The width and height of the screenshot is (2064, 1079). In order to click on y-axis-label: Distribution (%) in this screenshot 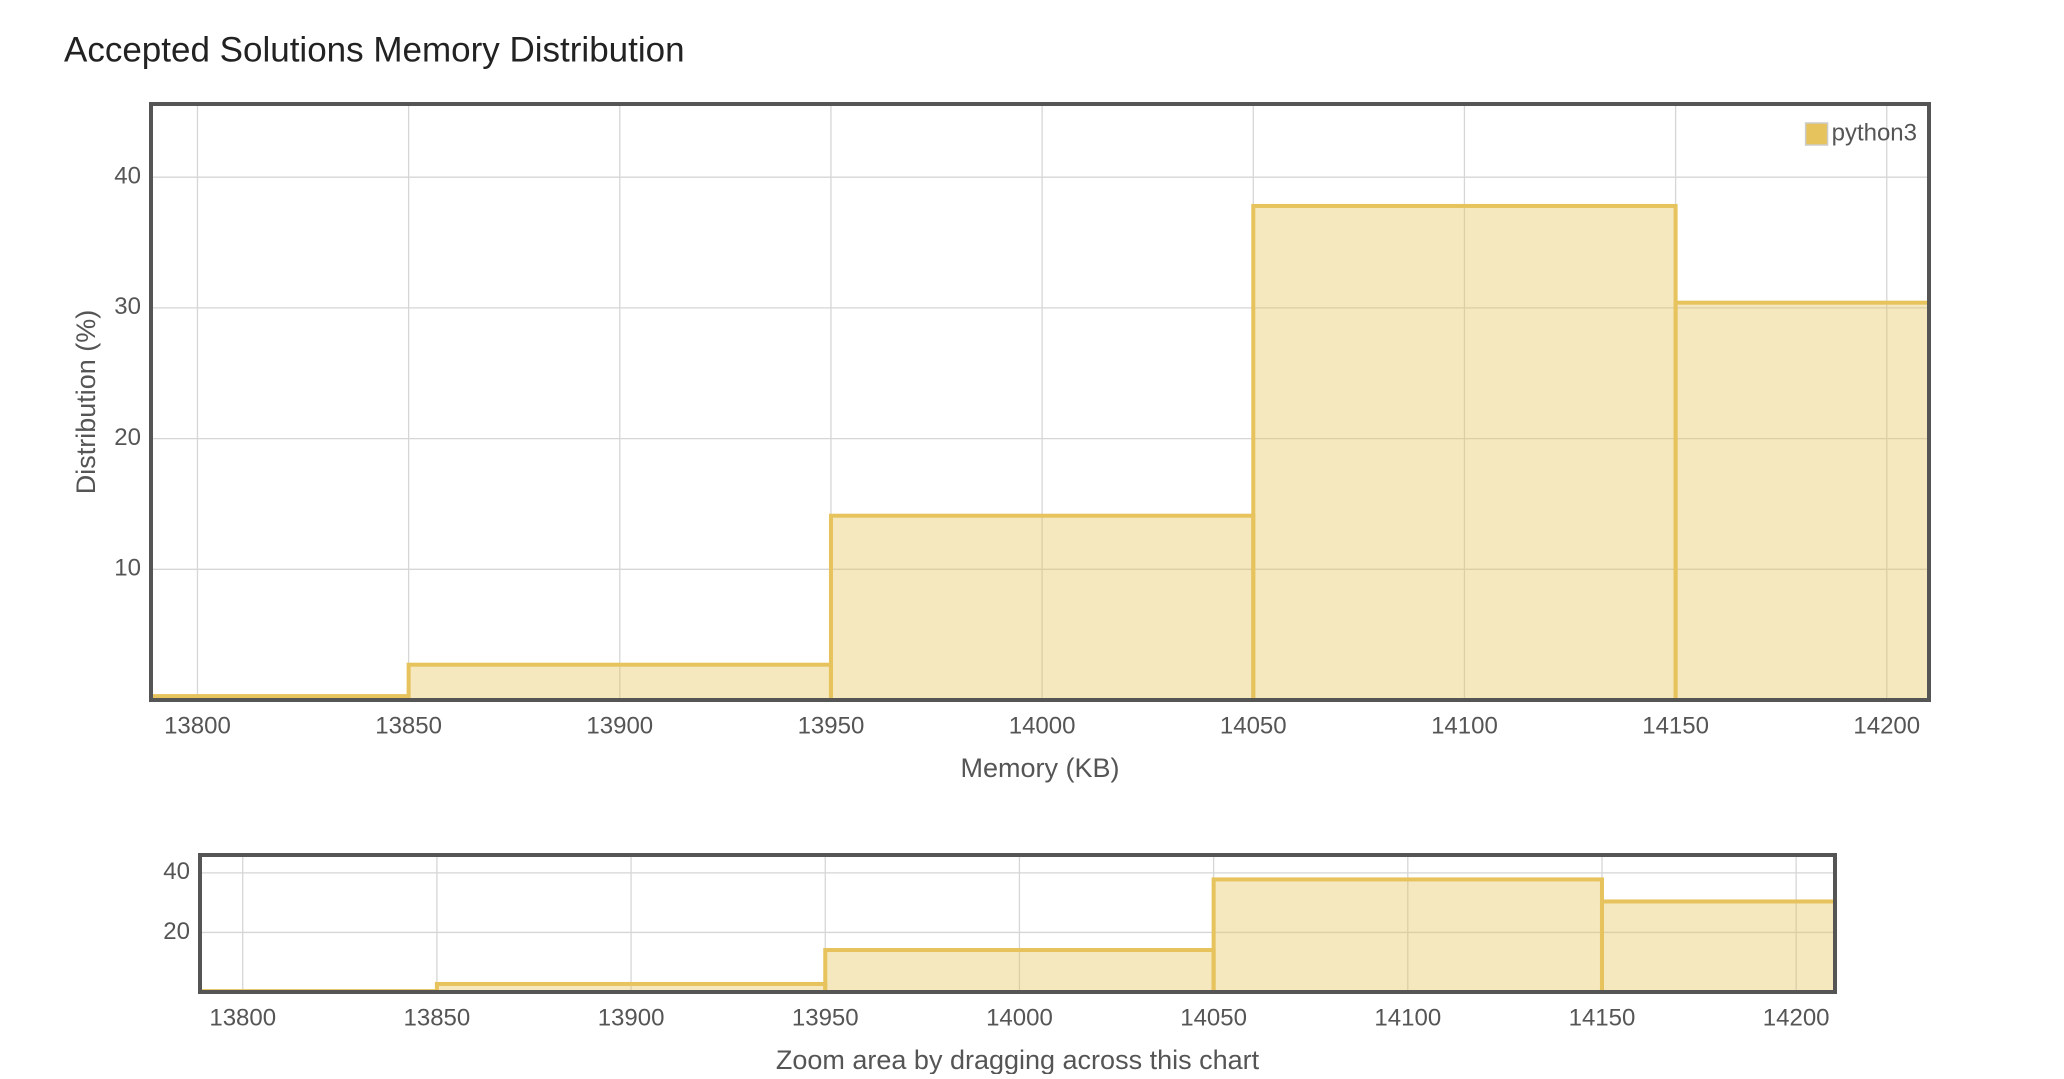, I will do `click(86, 402)`.